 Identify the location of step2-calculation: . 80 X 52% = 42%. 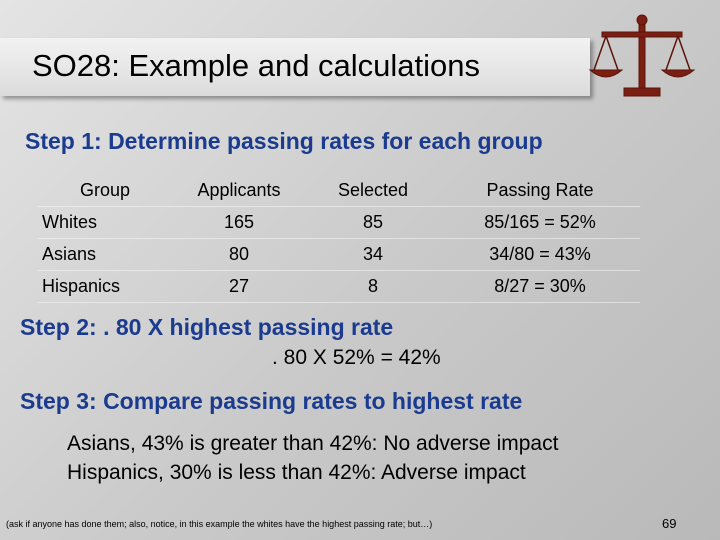
(356, 357).